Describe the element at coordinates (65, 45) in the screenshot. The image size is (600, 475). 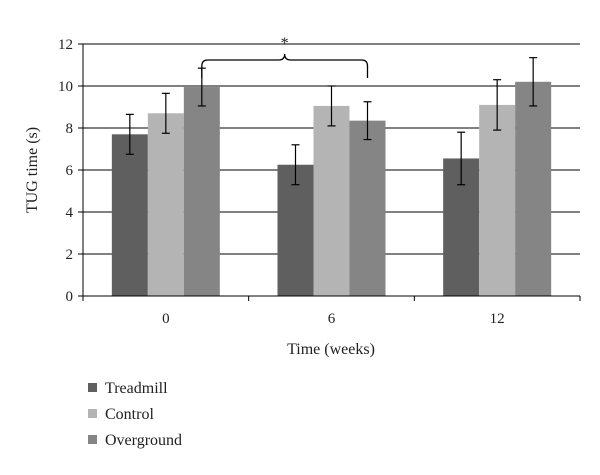
I see `y-tick-label: 12` at that location.